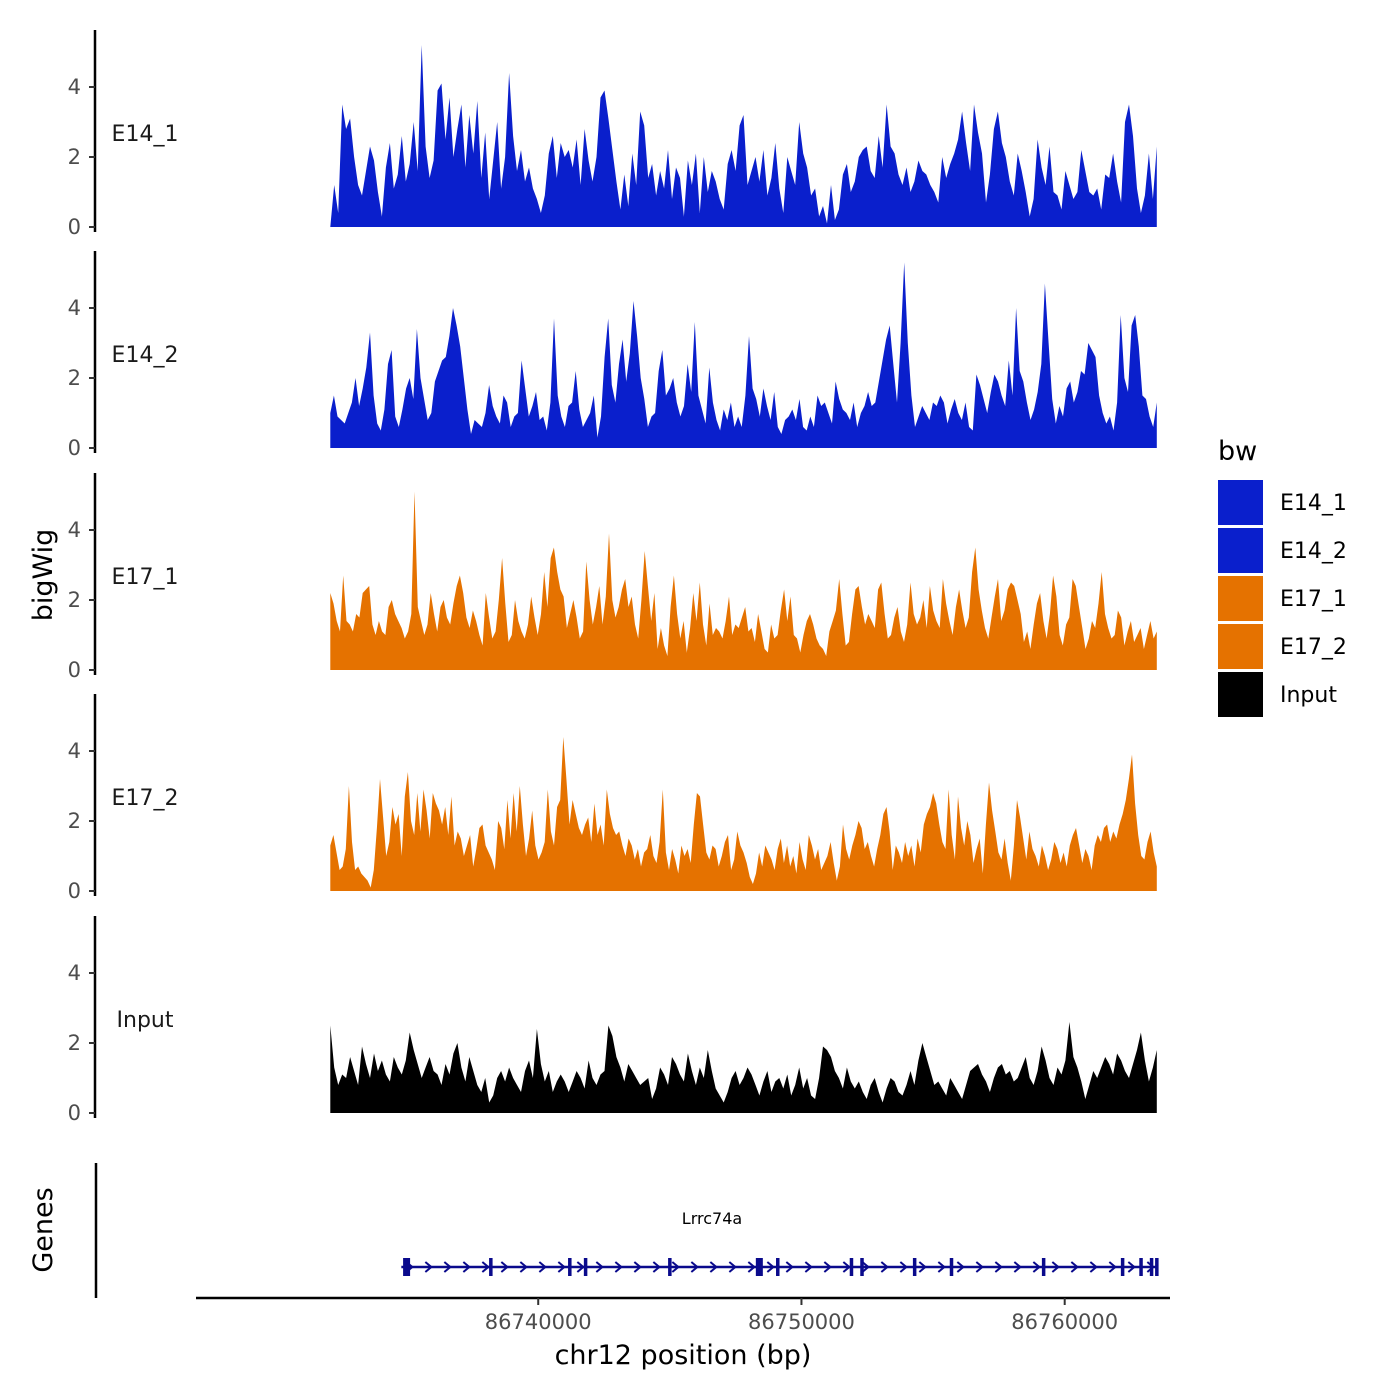 This screenshot has width=1400, height=1400. I want to click on track-label-E14_1: E14_1, so click(145, 134).